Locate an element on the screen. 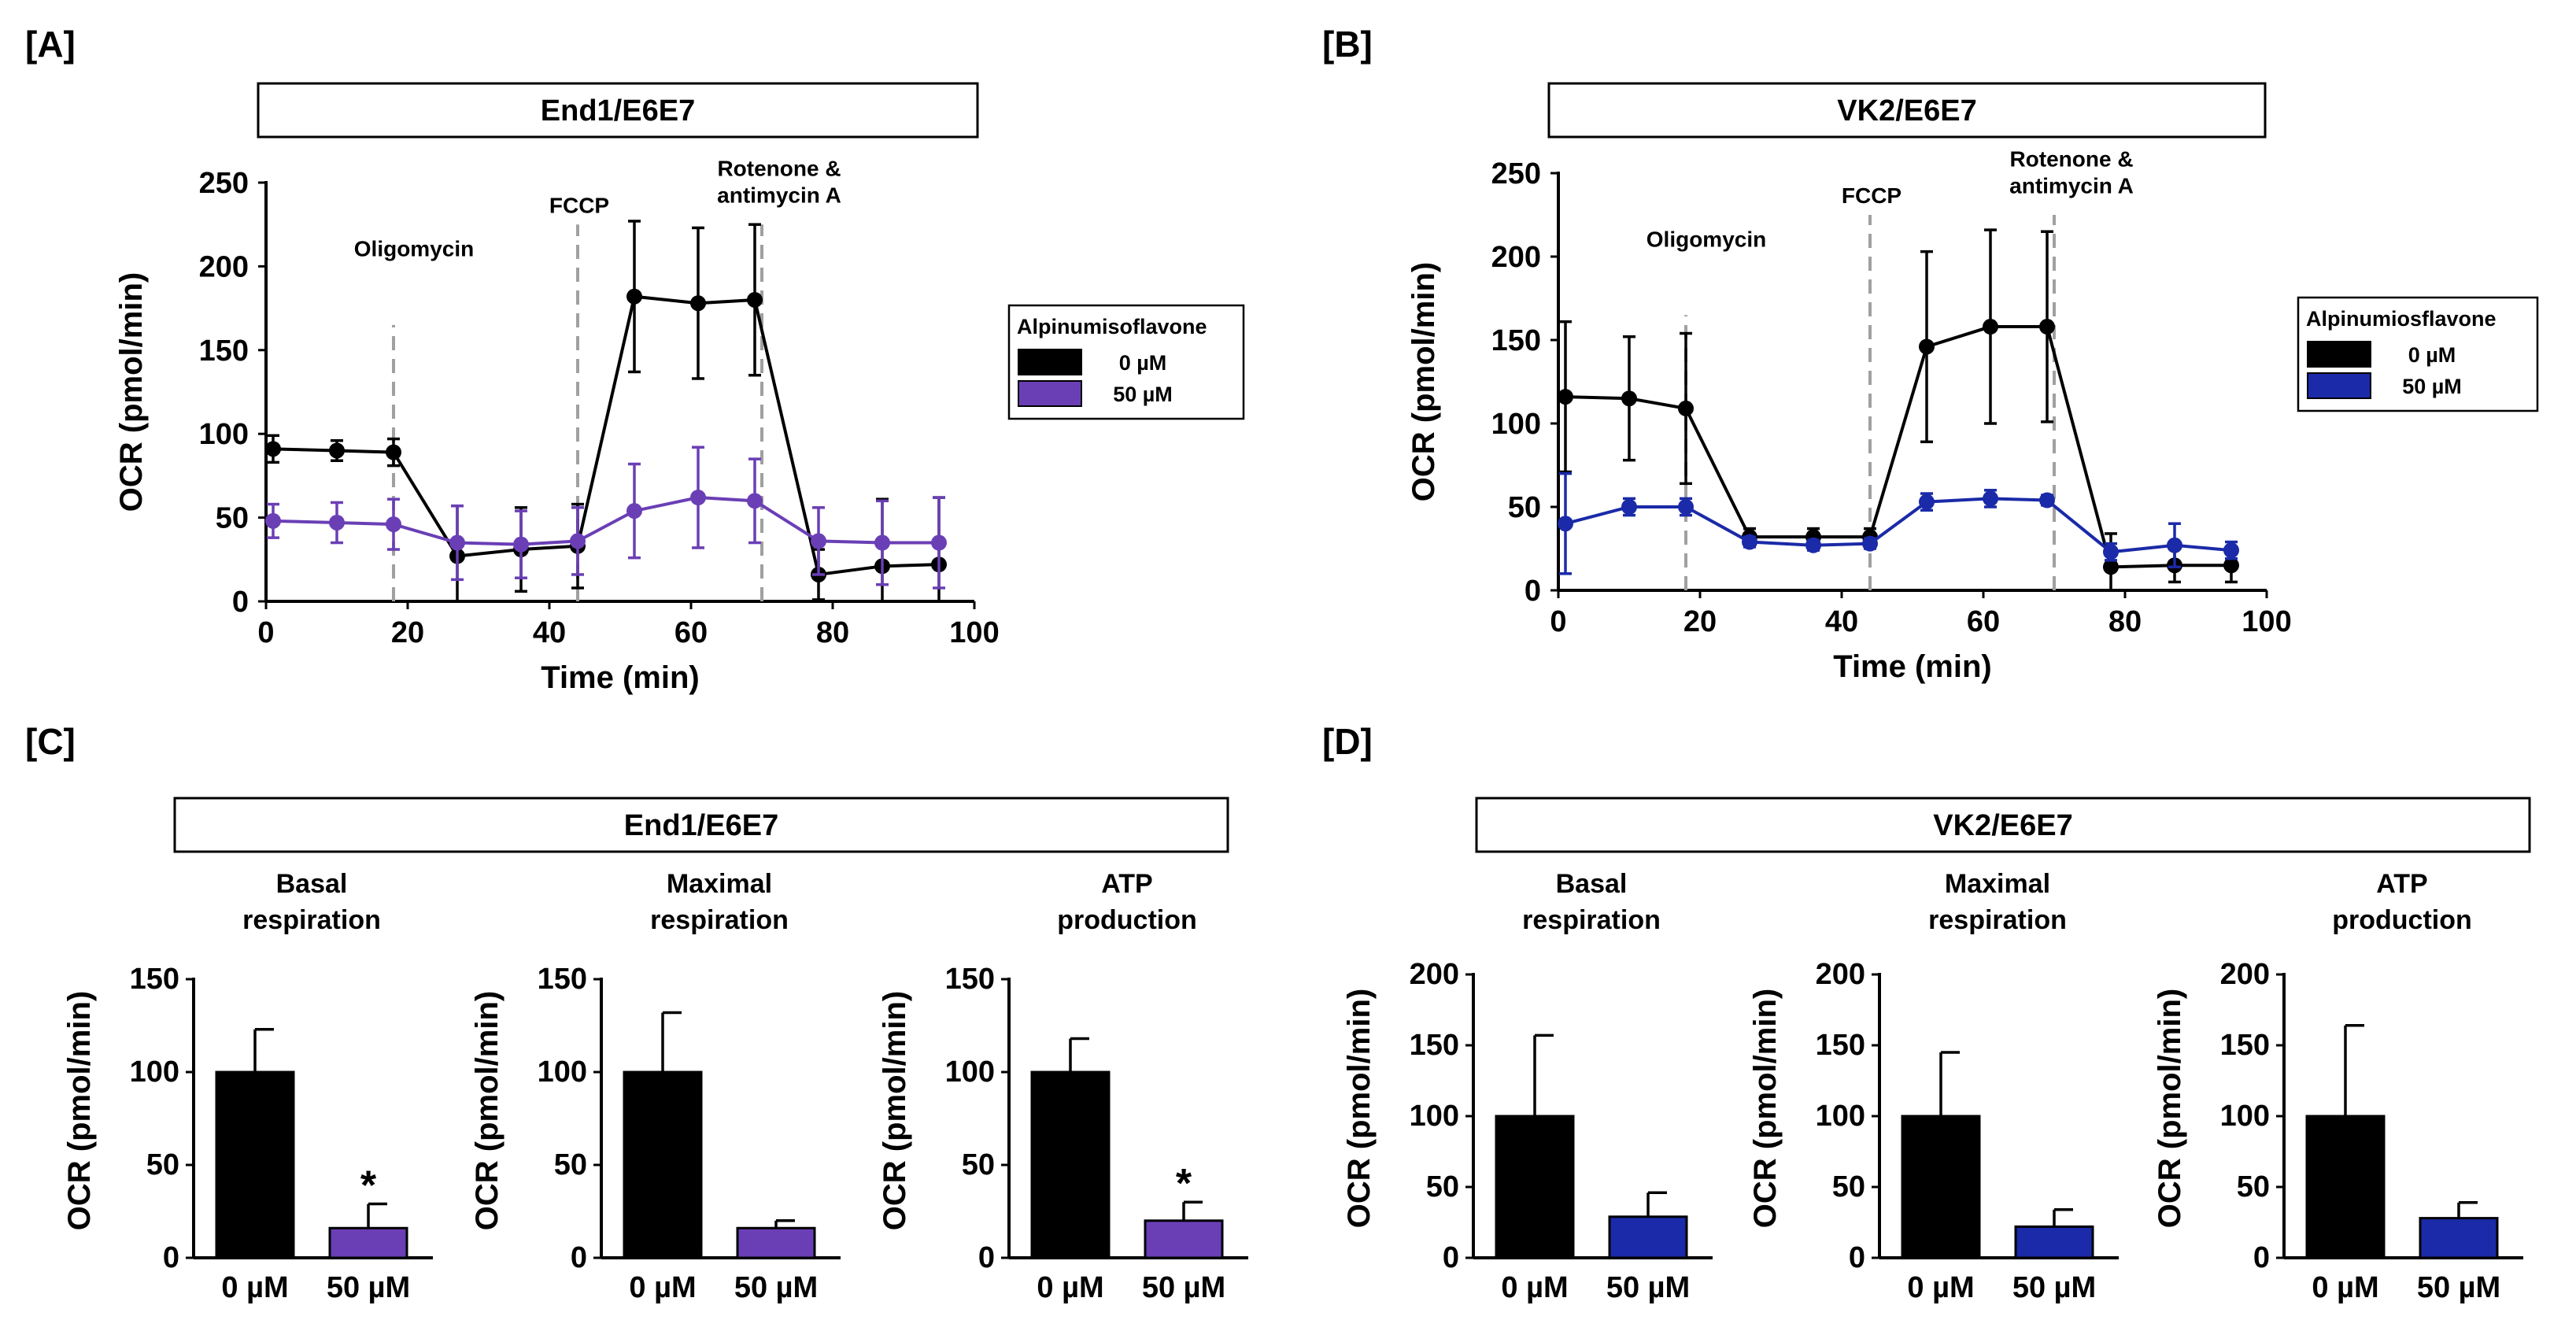 The width and height of the screenshot is (2576, 1320). legend-label: 50 µM is located at coordinates (2432, 387).